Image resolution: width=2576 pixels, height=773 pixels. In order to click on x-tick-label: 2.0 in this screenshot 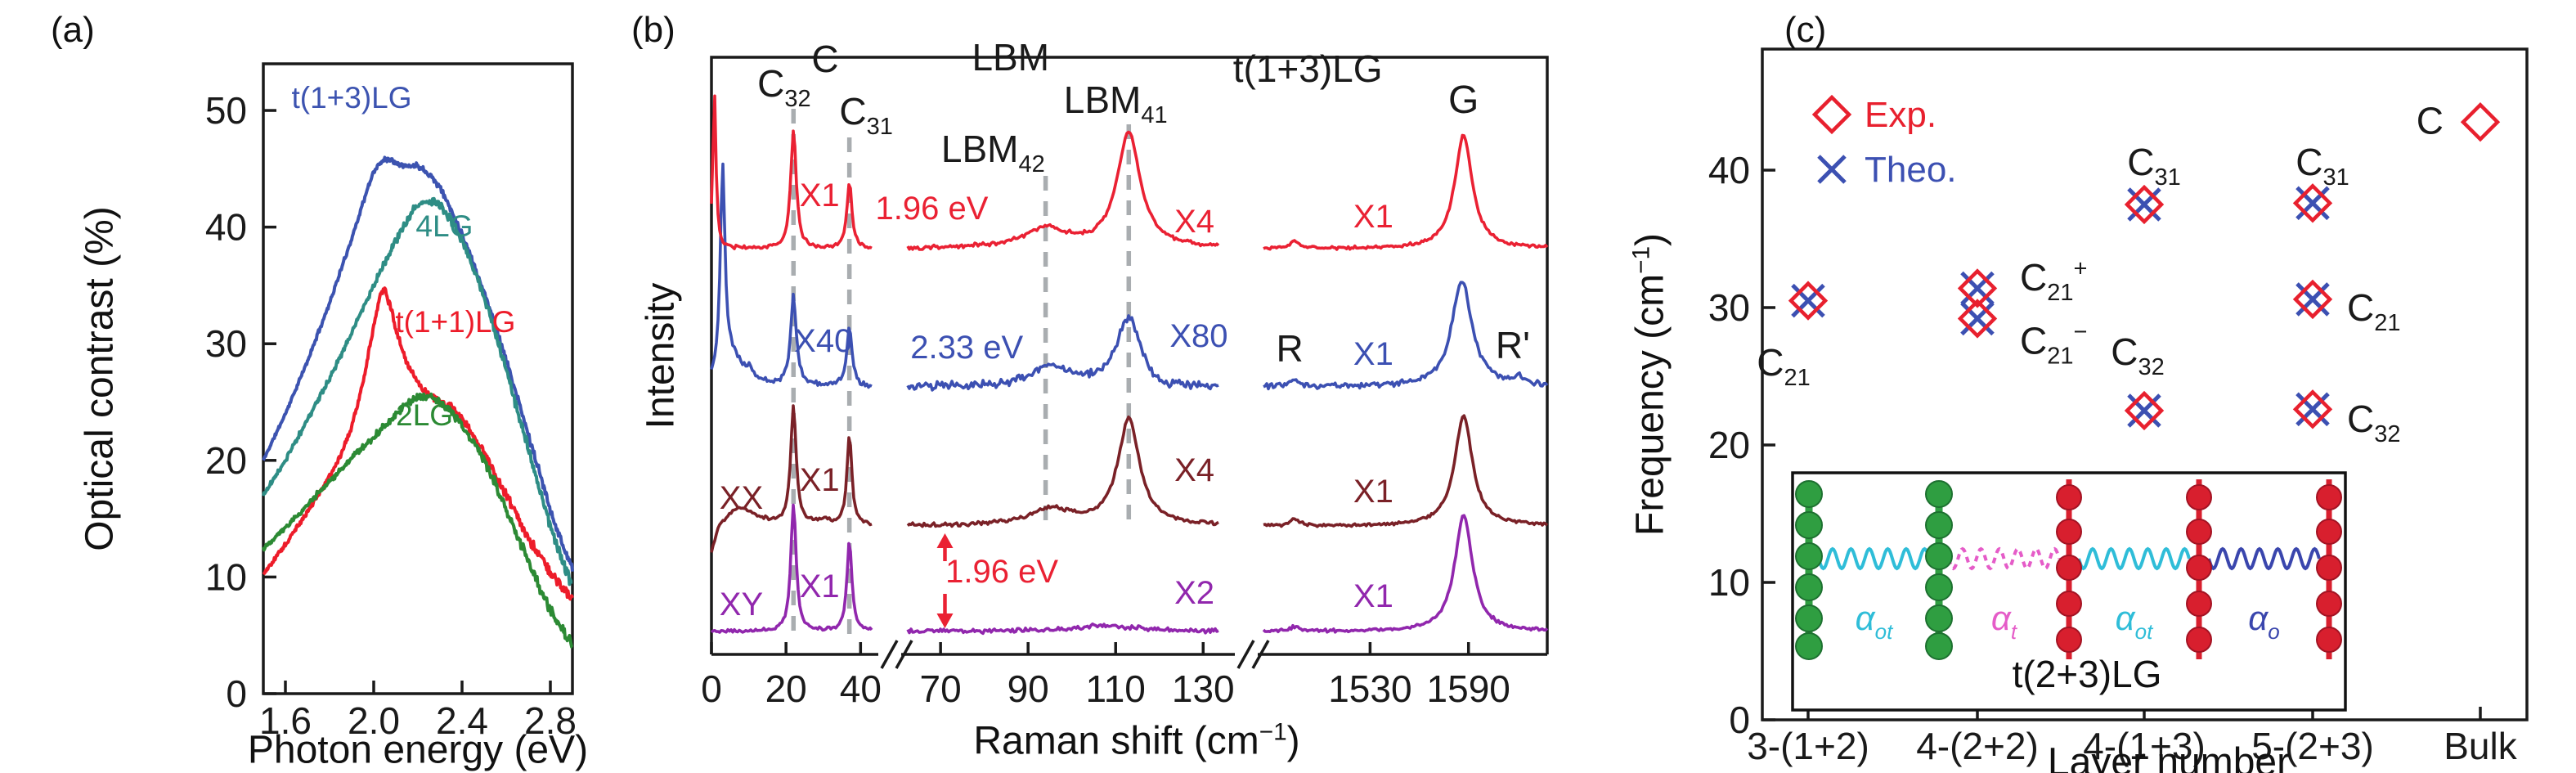, I will do `click(374, 721)`.